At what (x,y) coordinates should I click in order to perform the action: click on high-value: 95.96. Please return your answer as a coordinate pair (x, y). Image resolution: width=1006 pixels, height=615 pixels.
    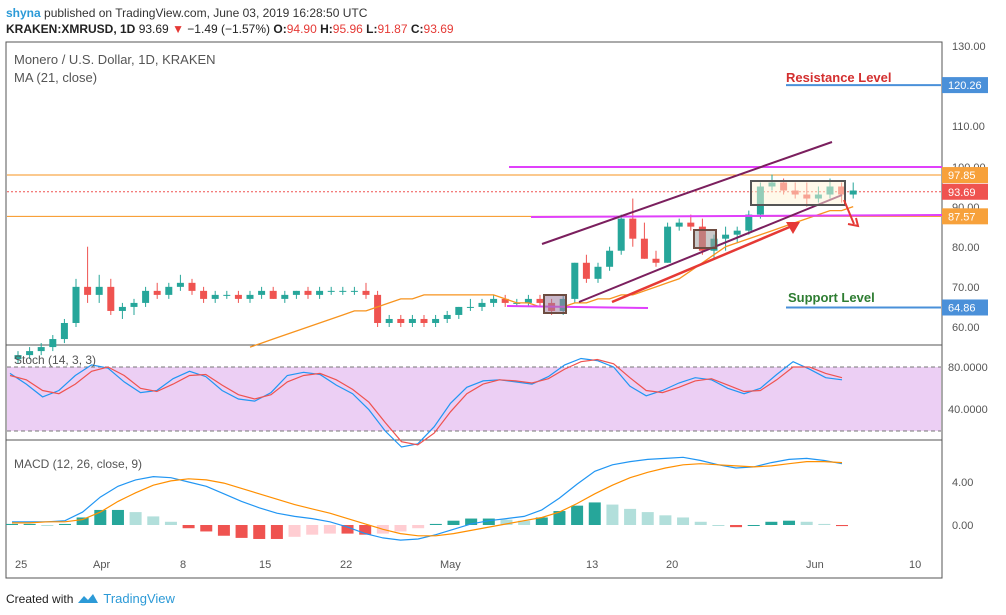
    Looking at the image, I should click on (347, 29).